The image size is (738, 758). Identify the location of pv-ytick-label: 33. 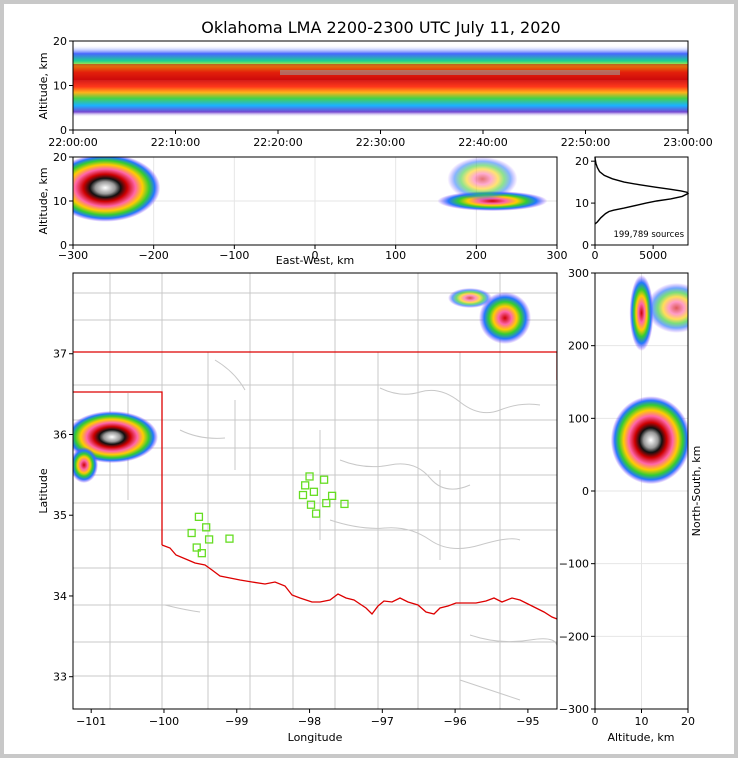
(60, 677).